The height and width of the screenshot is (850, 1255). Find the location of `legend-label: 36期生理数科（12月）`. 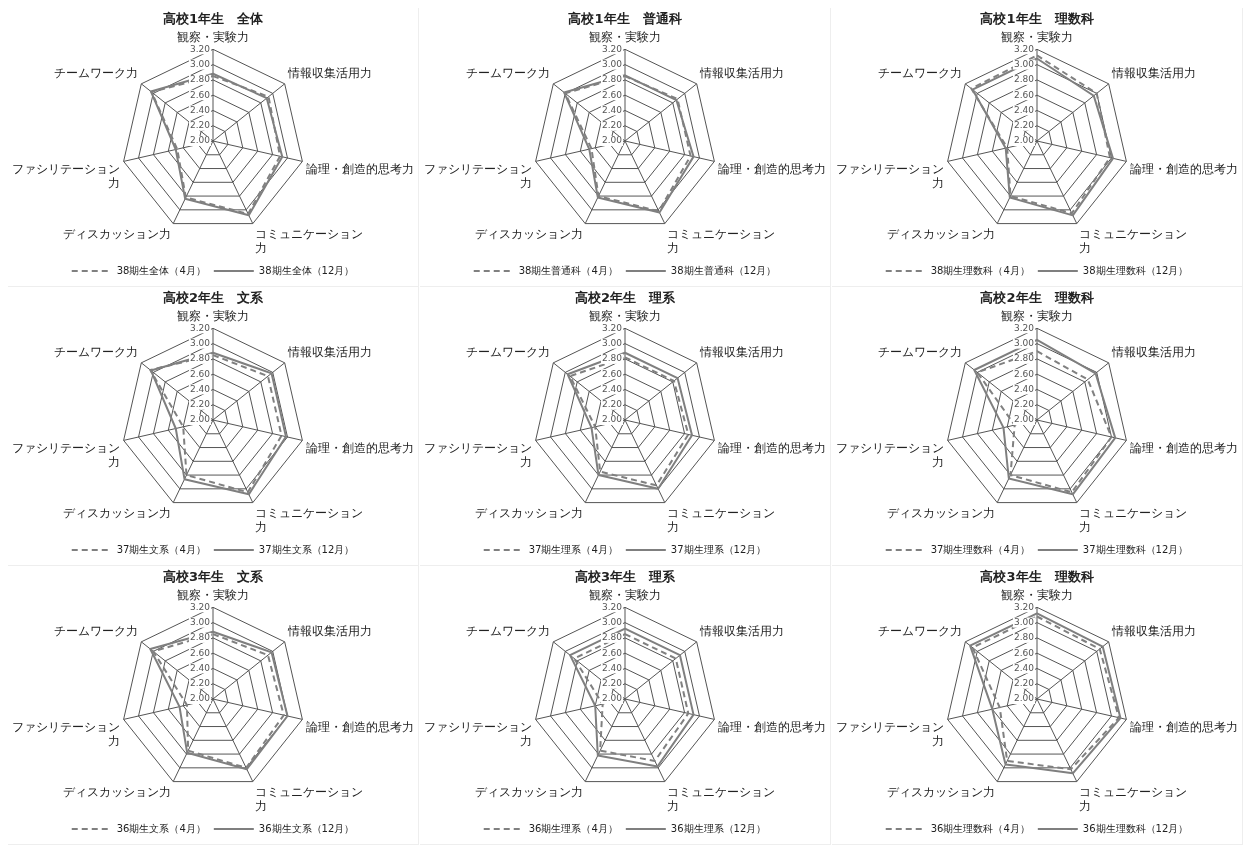

legend-label: 36期生理数科（12月） is located at coordinates (1135, 828).